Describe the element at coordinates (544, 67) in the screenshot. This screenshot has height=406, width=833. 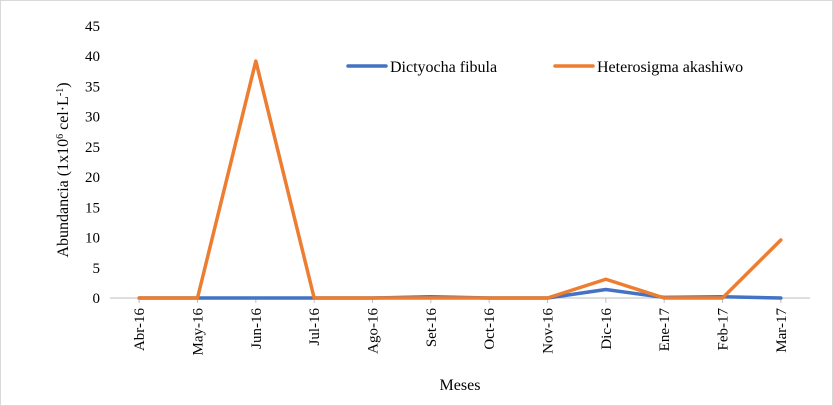
I see `legend: Dictyocha fibula Heterosigma akashiwo` at that location.